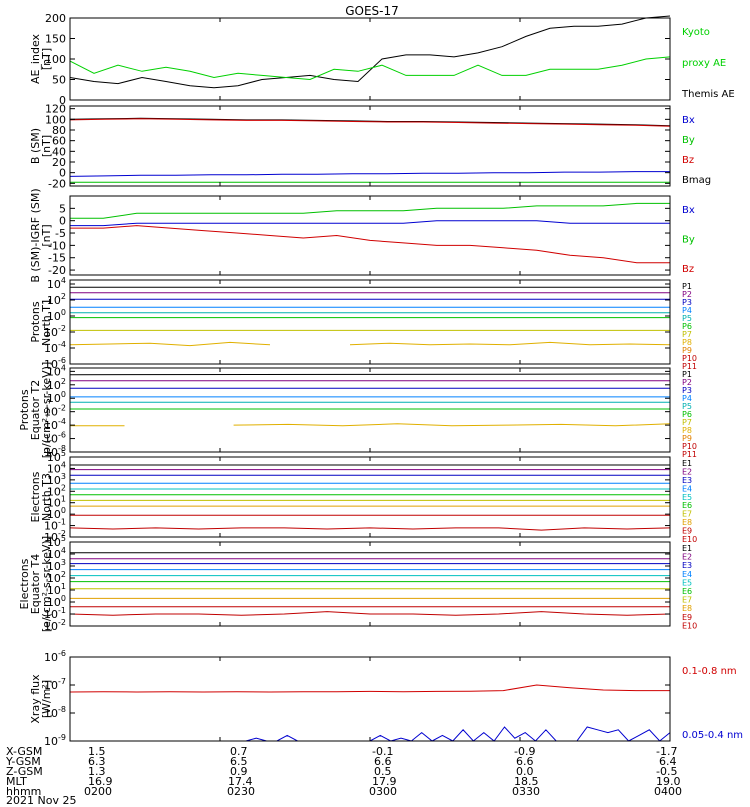  I want to click on y-tick-label: 50, so click(59, 80).